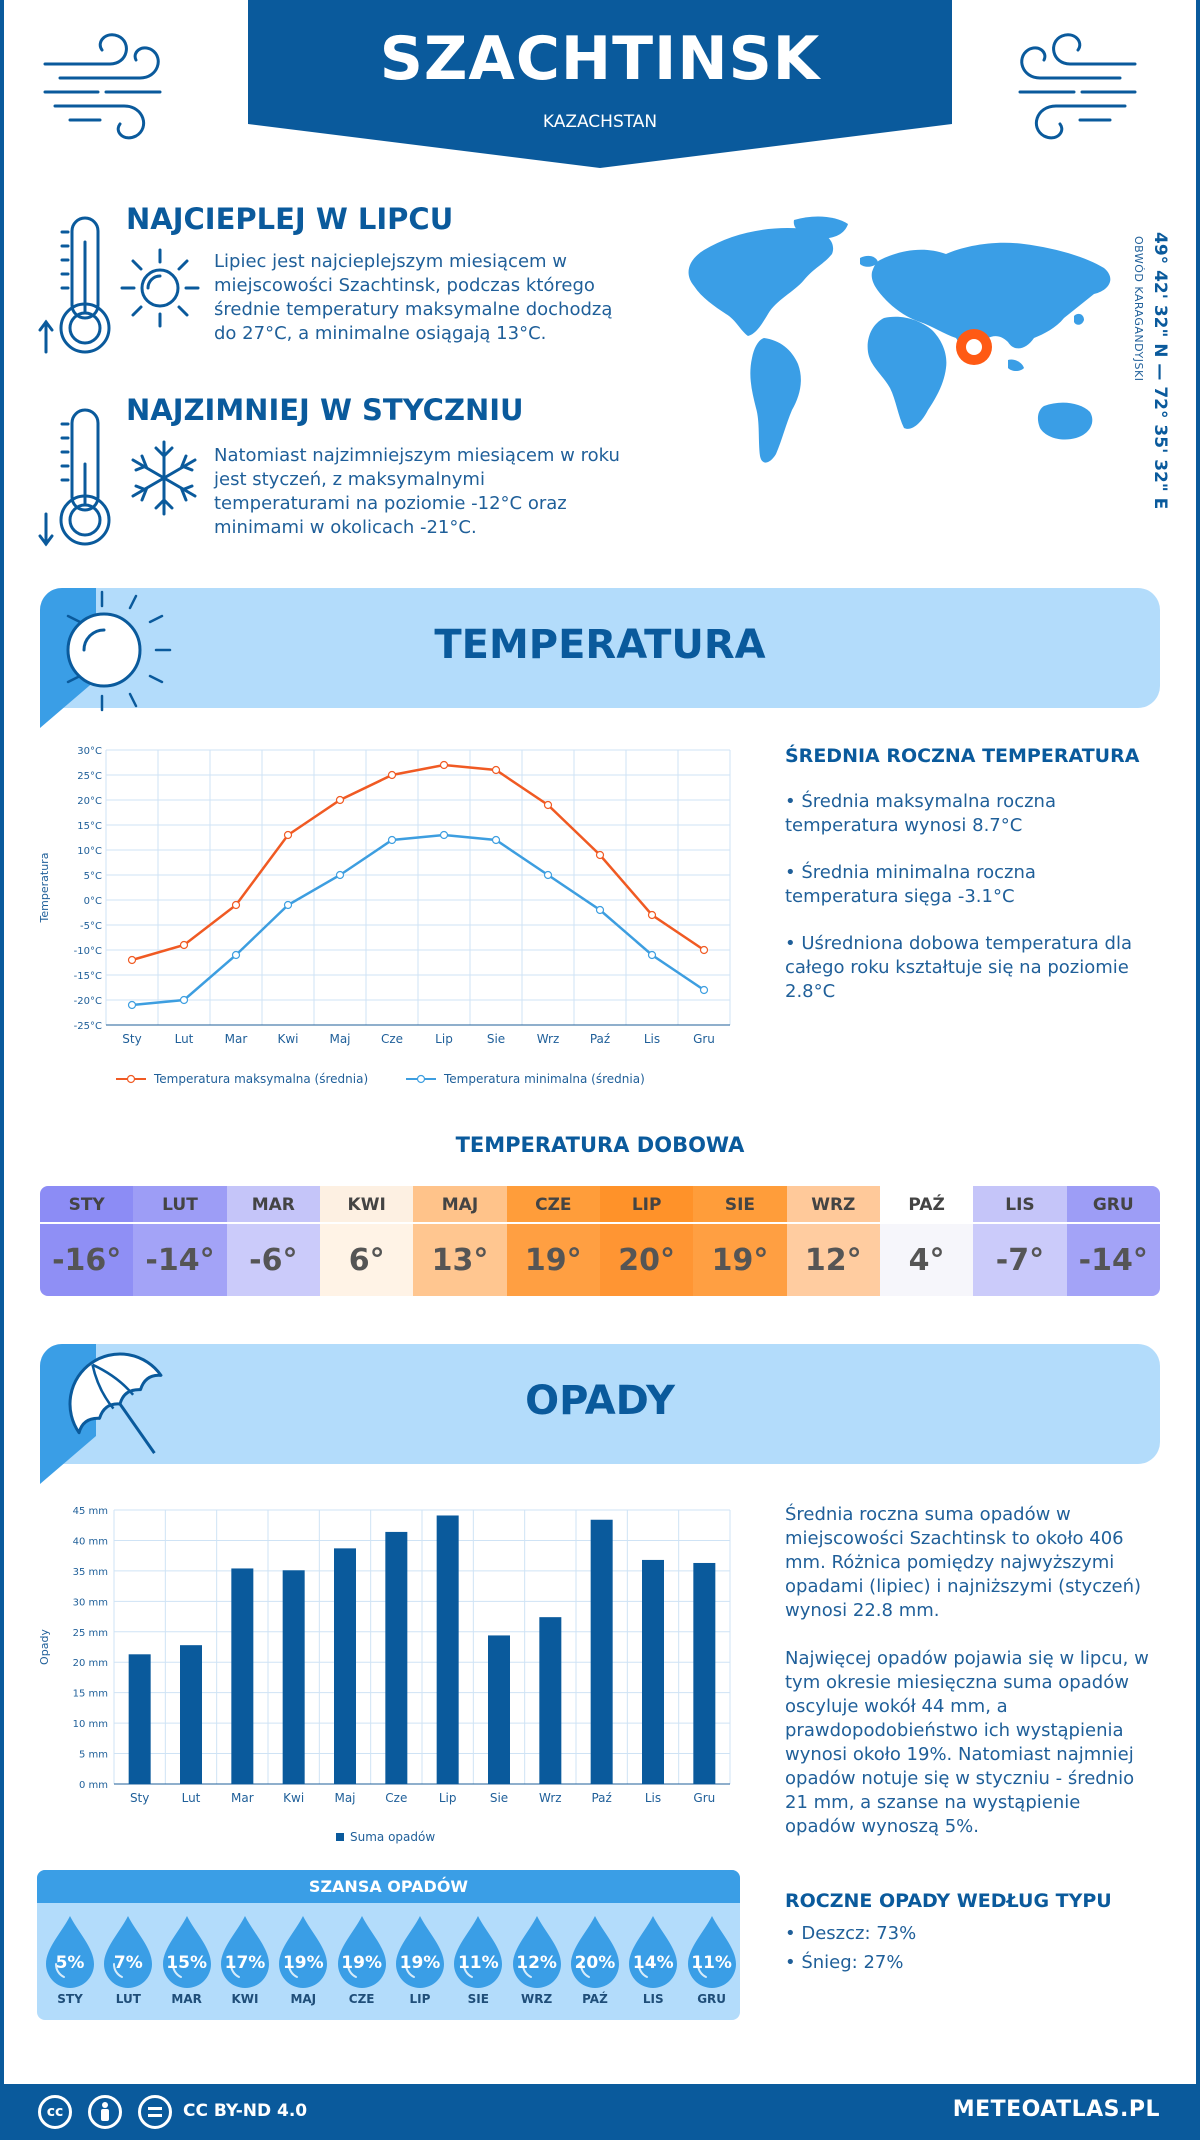 The height and width of the screenshot is (2140, 1200). I want to click on y-tick-label: -10°C, so click(88, 951).